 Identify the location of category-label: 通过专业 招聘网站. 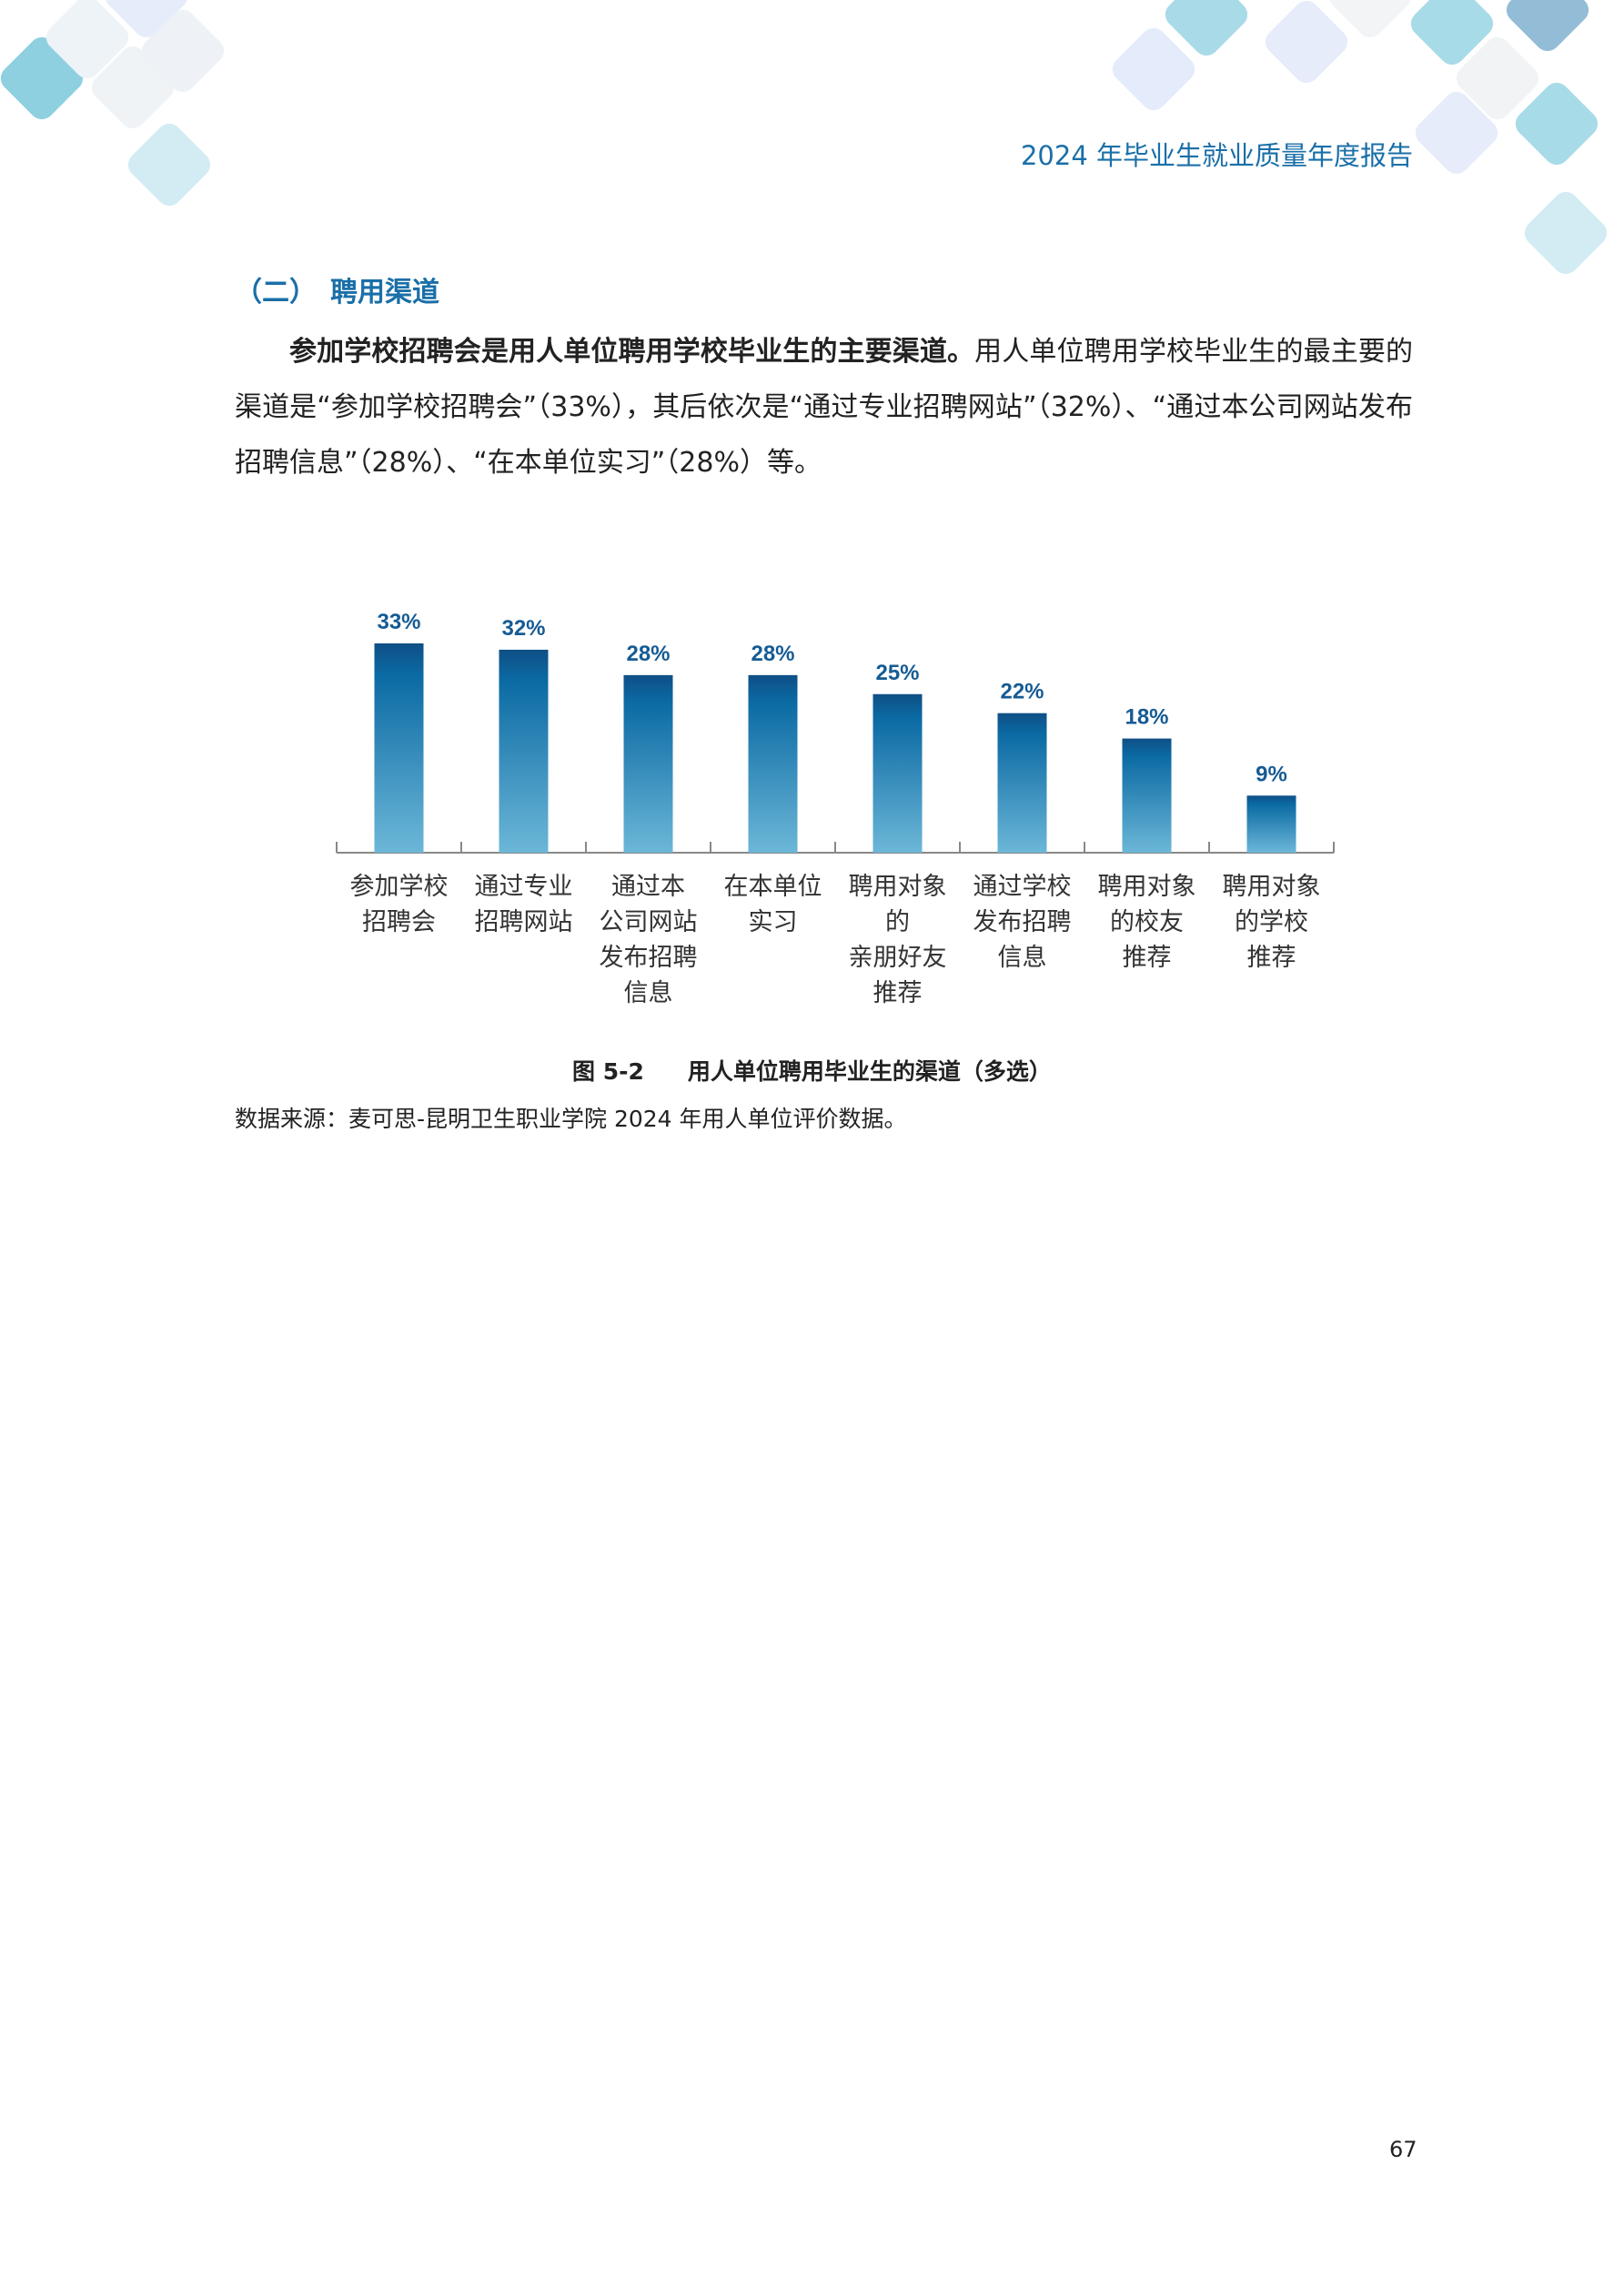
(524, 905).